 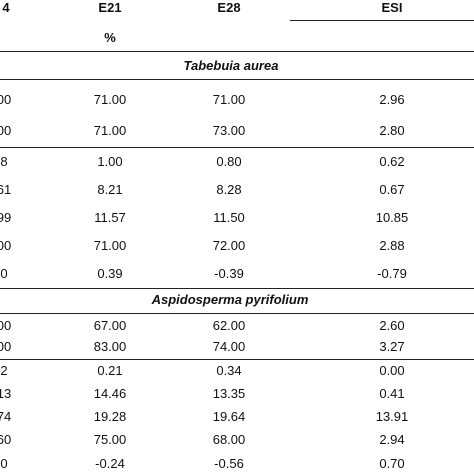 What do you see at coordinates (229, 439) in the screenshot?
I see `cell: 68.00` at bounding box center [229, 439].